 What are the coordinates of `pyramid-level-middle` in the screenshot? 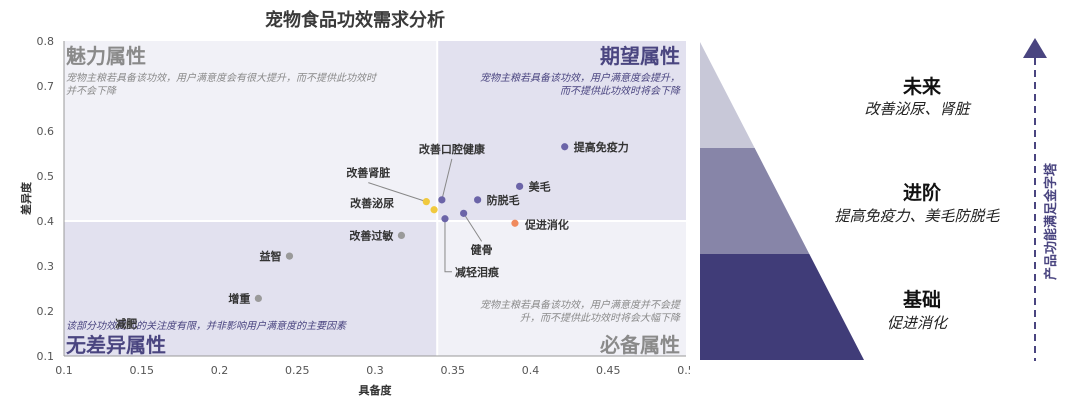 It's located at (755, 201).